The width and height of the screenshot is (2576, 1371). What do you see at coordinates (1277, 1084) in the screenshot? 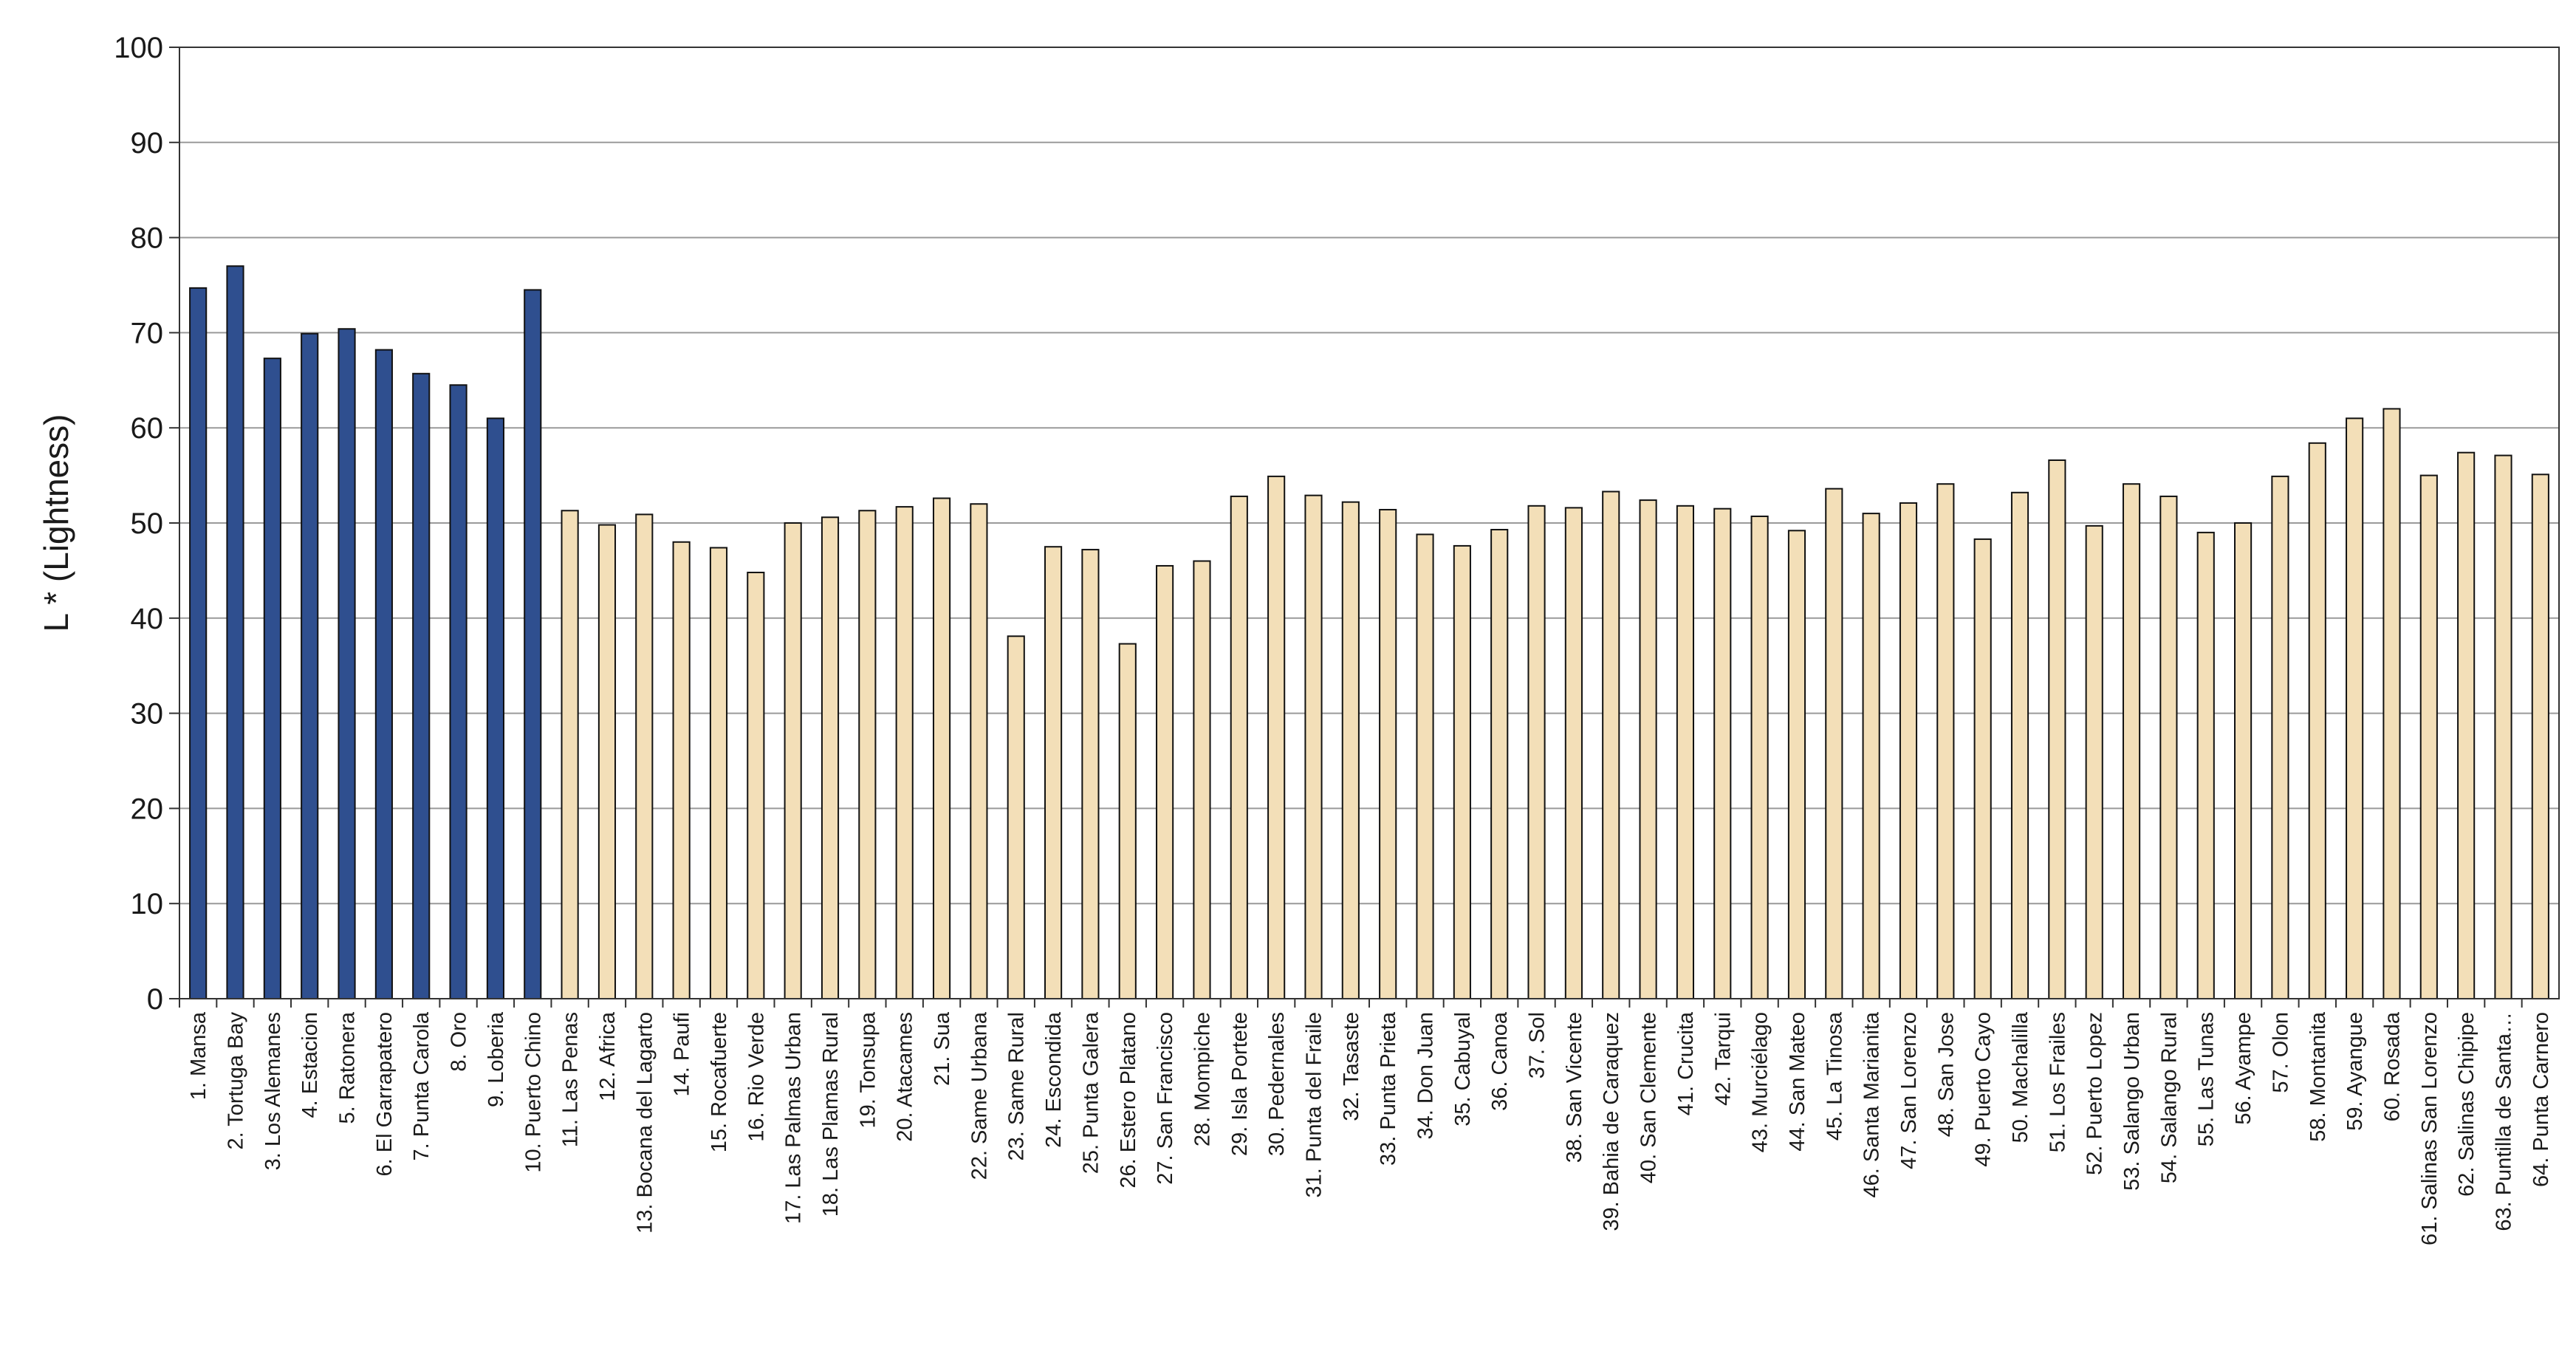
I see `x-tick-label: 30. Pedernales` at bounding box center [1277, 1084].